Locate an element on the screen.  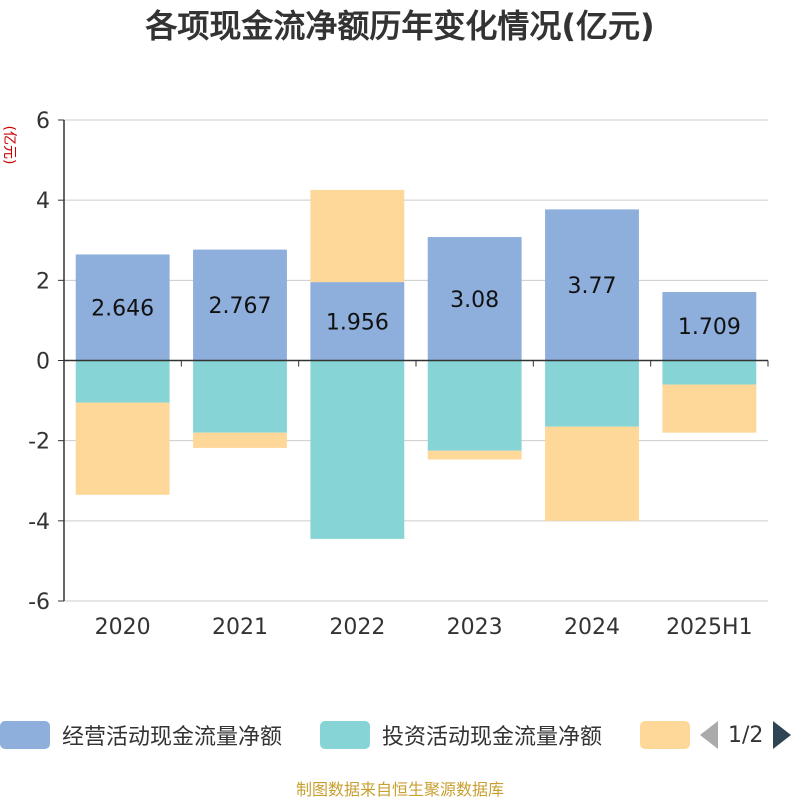
y-tick-label: 0 is located at coordinates (43, 362).